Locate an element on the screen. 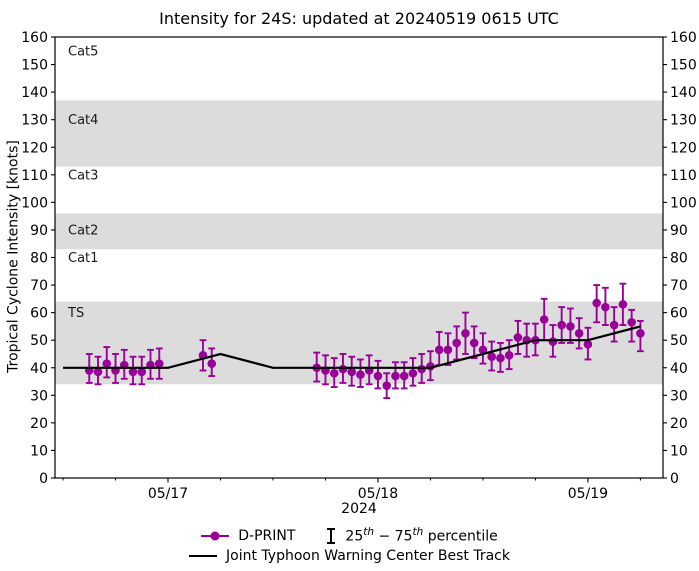 The image size is (699, 571). percentile-errorbar-icon is located at coordinates (331, 535).